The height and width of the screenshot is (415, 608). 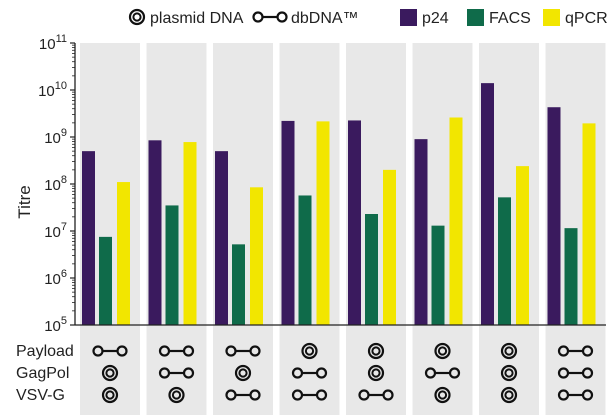 I want to click on legend-label-p24: p24, so click(x=435, y=18).